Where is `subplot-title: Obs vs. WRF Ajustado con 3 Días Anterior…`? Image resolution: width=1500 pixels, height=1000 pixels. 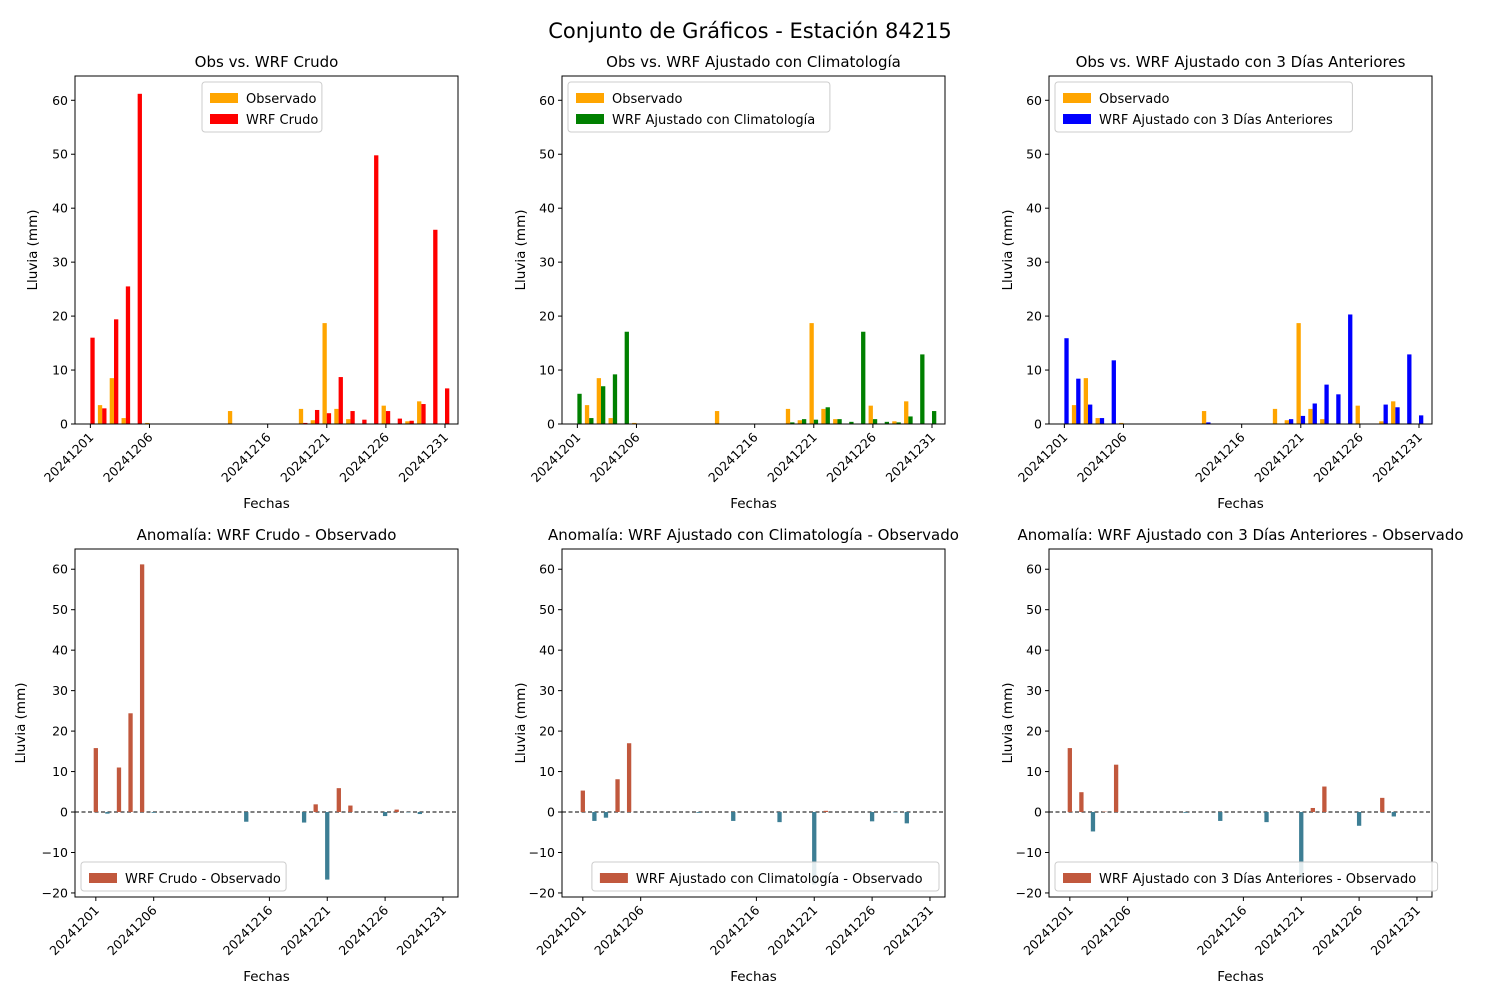
subplot-title: Obs vs. WRF Ajustado con 3 Días Anterior… is located at coordinates (1241, 62).